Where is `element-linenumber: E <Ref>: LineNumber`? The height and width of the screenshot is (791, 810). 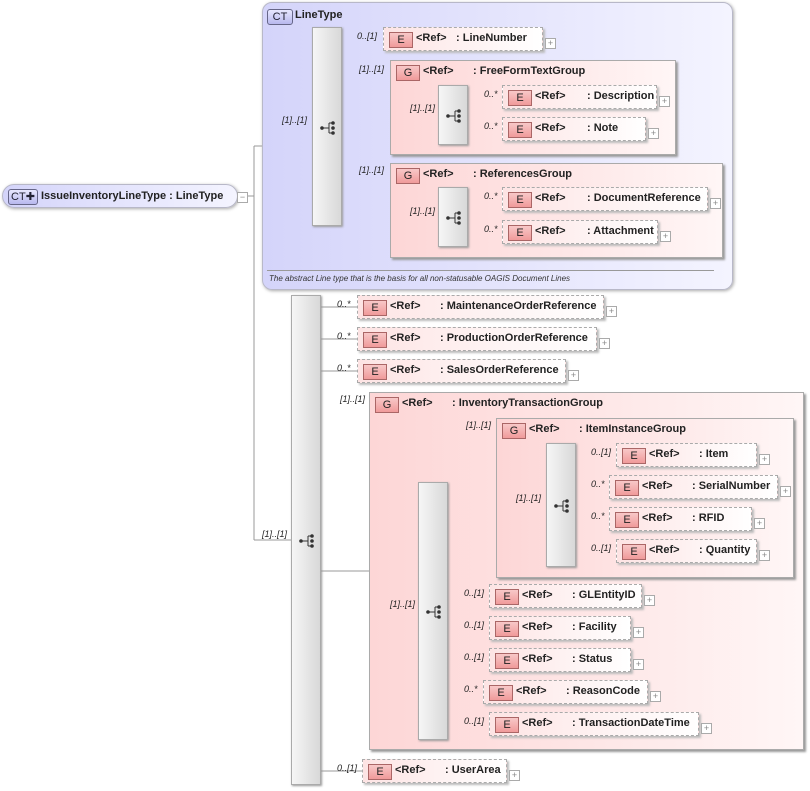 element-linenumber: E <Ref>: LineNumber is located at coordinates (463, 39).